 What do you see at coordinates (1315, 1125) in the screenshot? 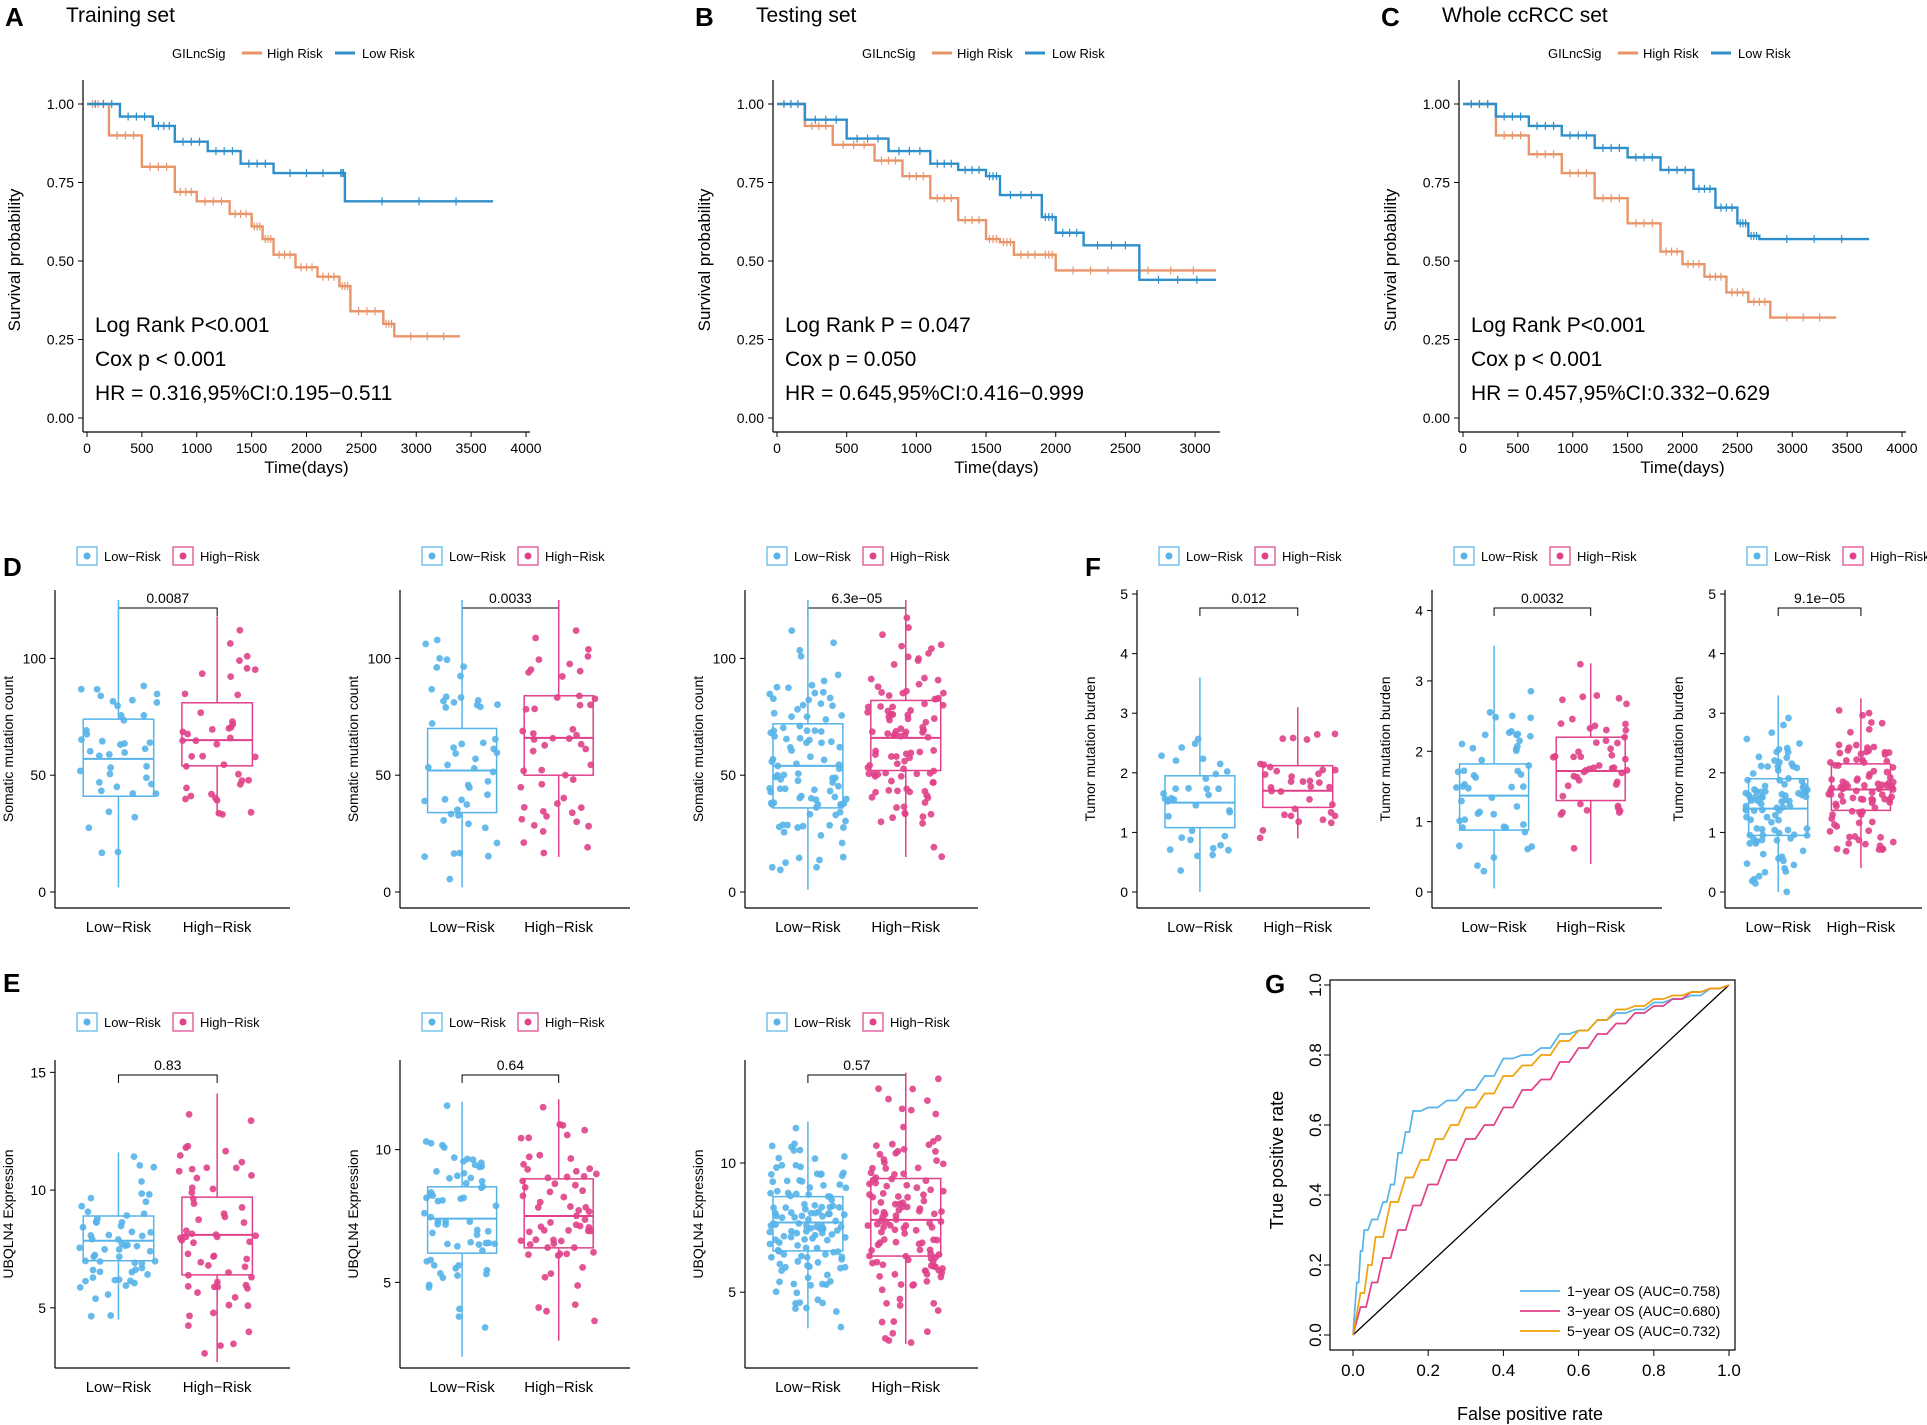
I see `y-tick-label: 0.6` at bounding box center [1315, 1125].